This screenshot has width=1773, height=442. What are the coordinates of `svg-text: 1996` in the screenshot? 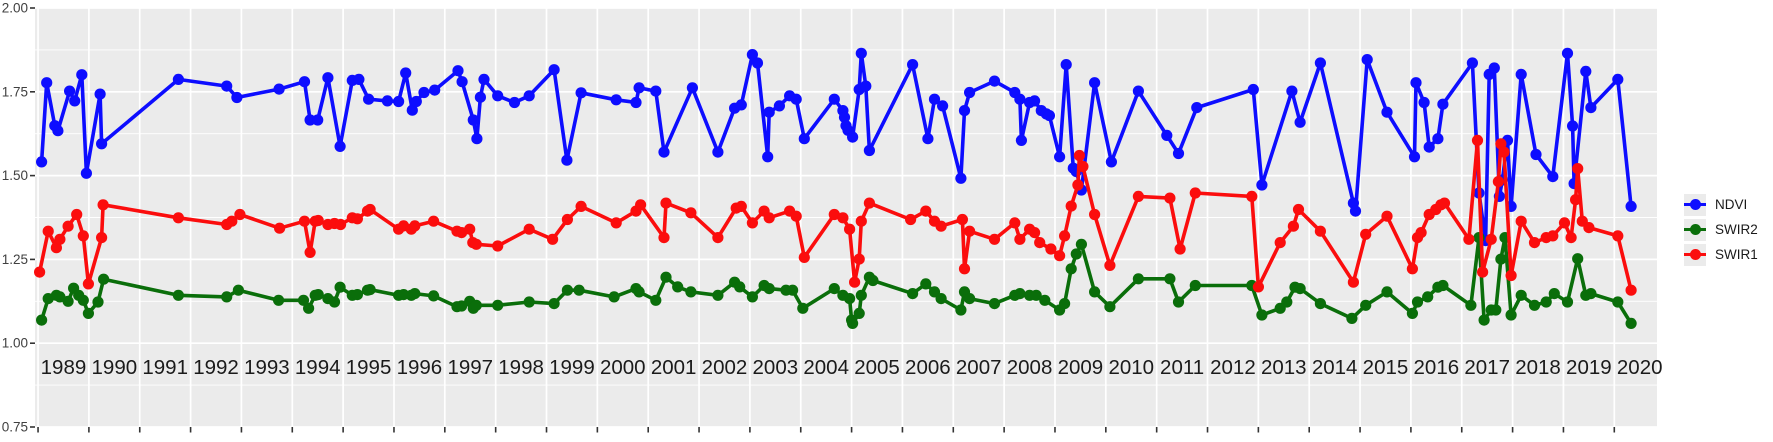 It's located at (420, 367).